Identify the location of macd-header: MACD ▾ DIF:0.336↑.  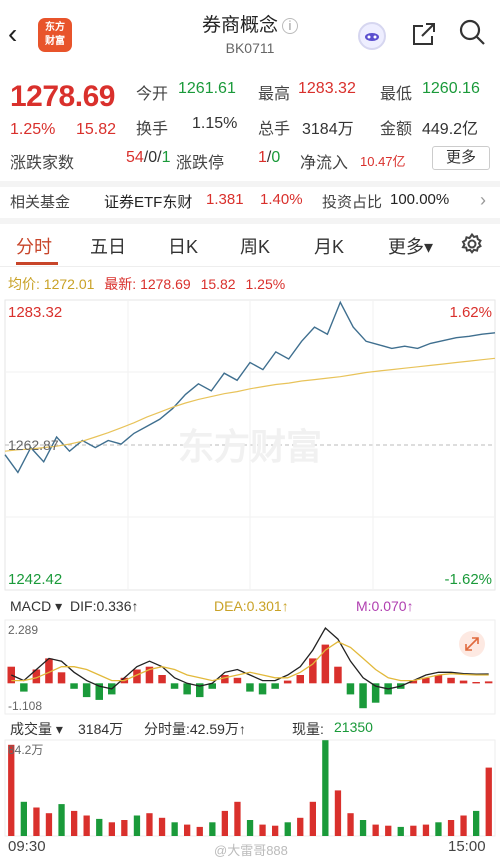
(74, 606).